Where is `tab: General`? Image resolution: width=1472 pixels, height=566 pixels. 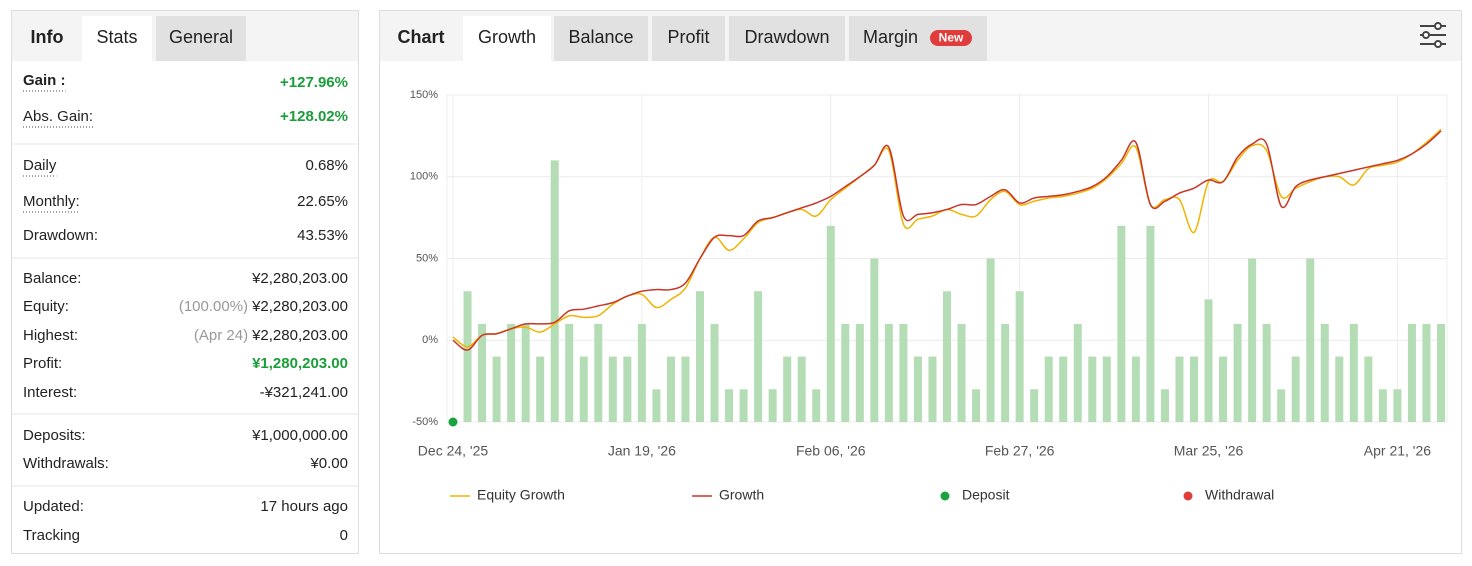 tab: General is located at coordinates (201, 37).